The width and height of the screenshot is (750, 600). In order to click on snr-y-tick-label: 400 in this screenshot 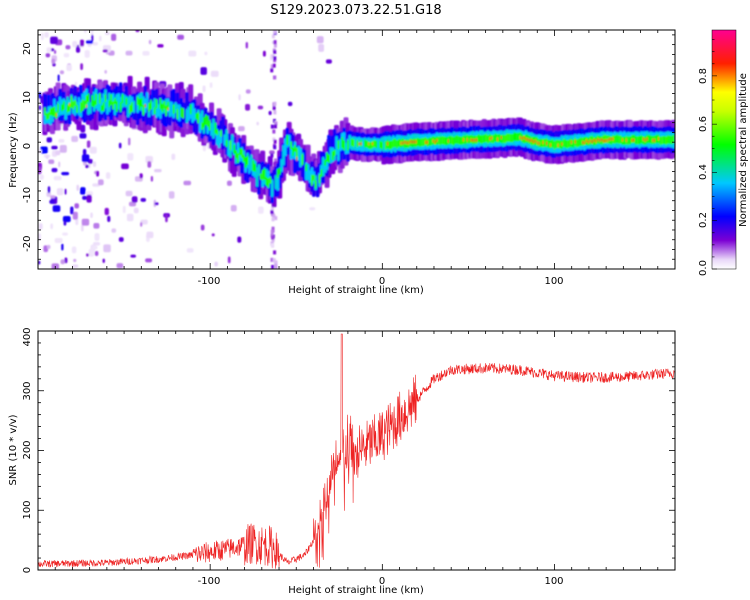, I will do `click(27, 336)`.